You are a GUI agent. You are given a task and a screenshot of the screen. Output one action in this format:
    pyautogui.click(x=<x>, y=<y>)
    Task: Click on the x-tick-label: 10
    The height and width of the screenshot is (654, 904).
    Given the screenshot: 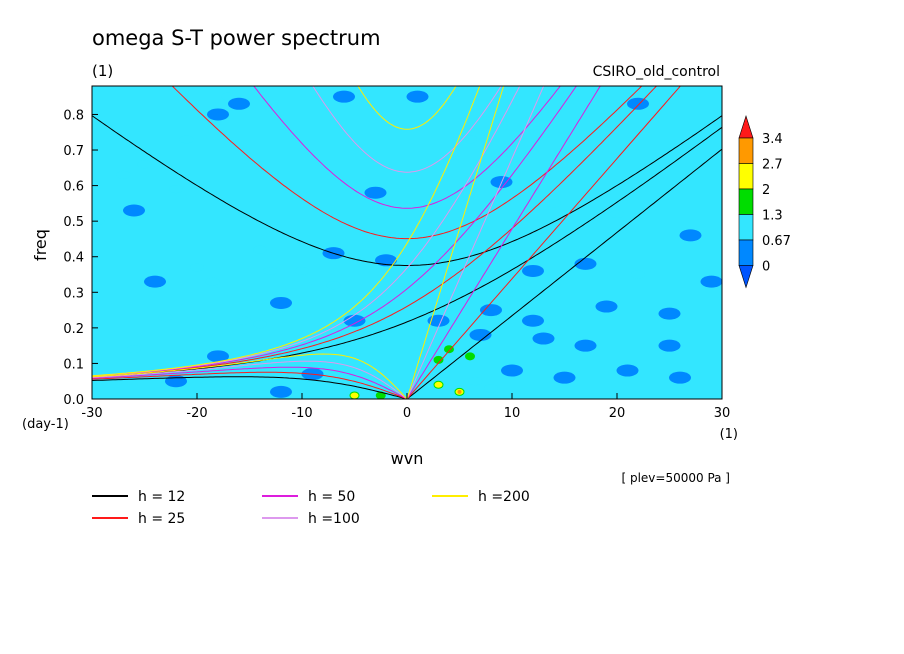 What is the action you would take?
    pyautogui.click(x=512, y=413)
    